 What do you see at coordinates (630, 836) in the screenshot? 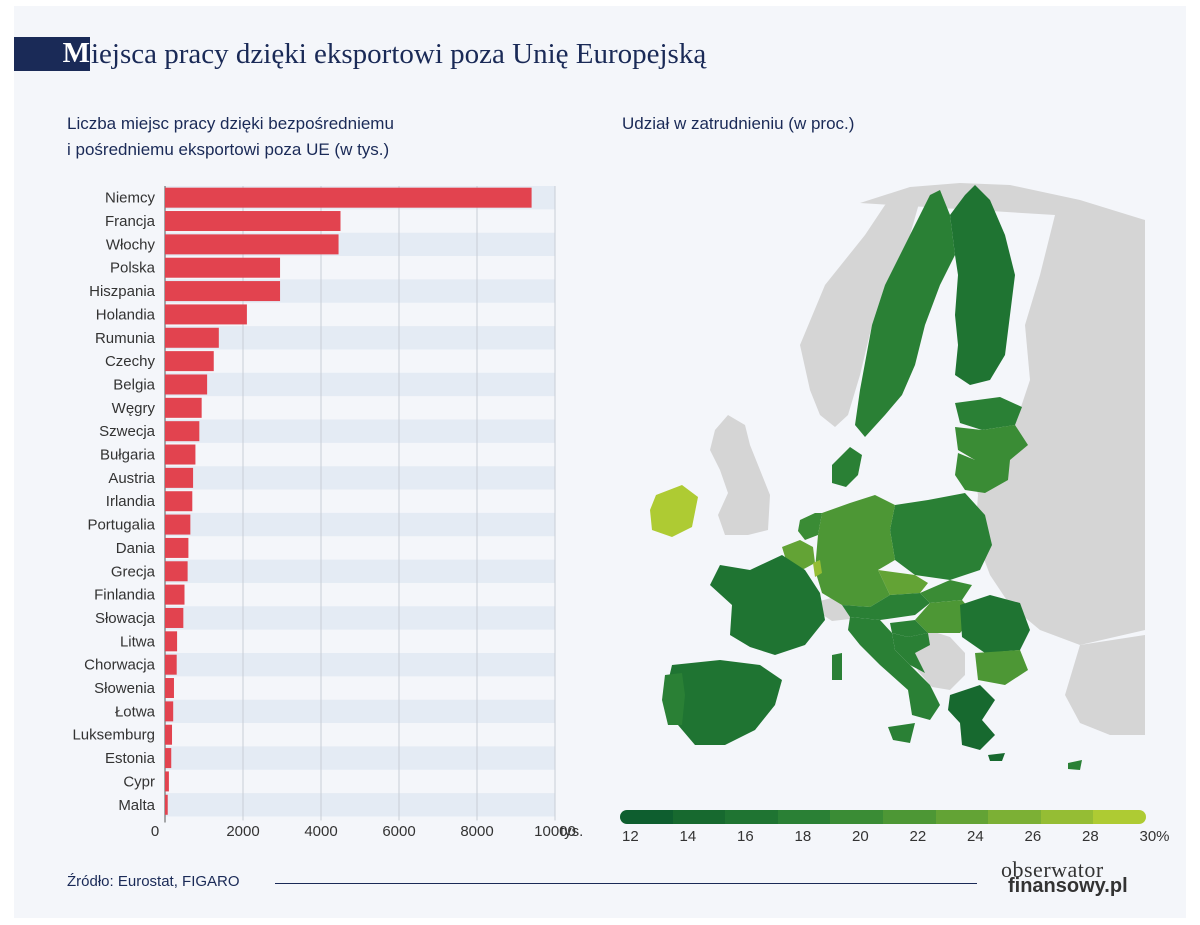
I see `scale-label: 12` at bounding box center [630, 836].